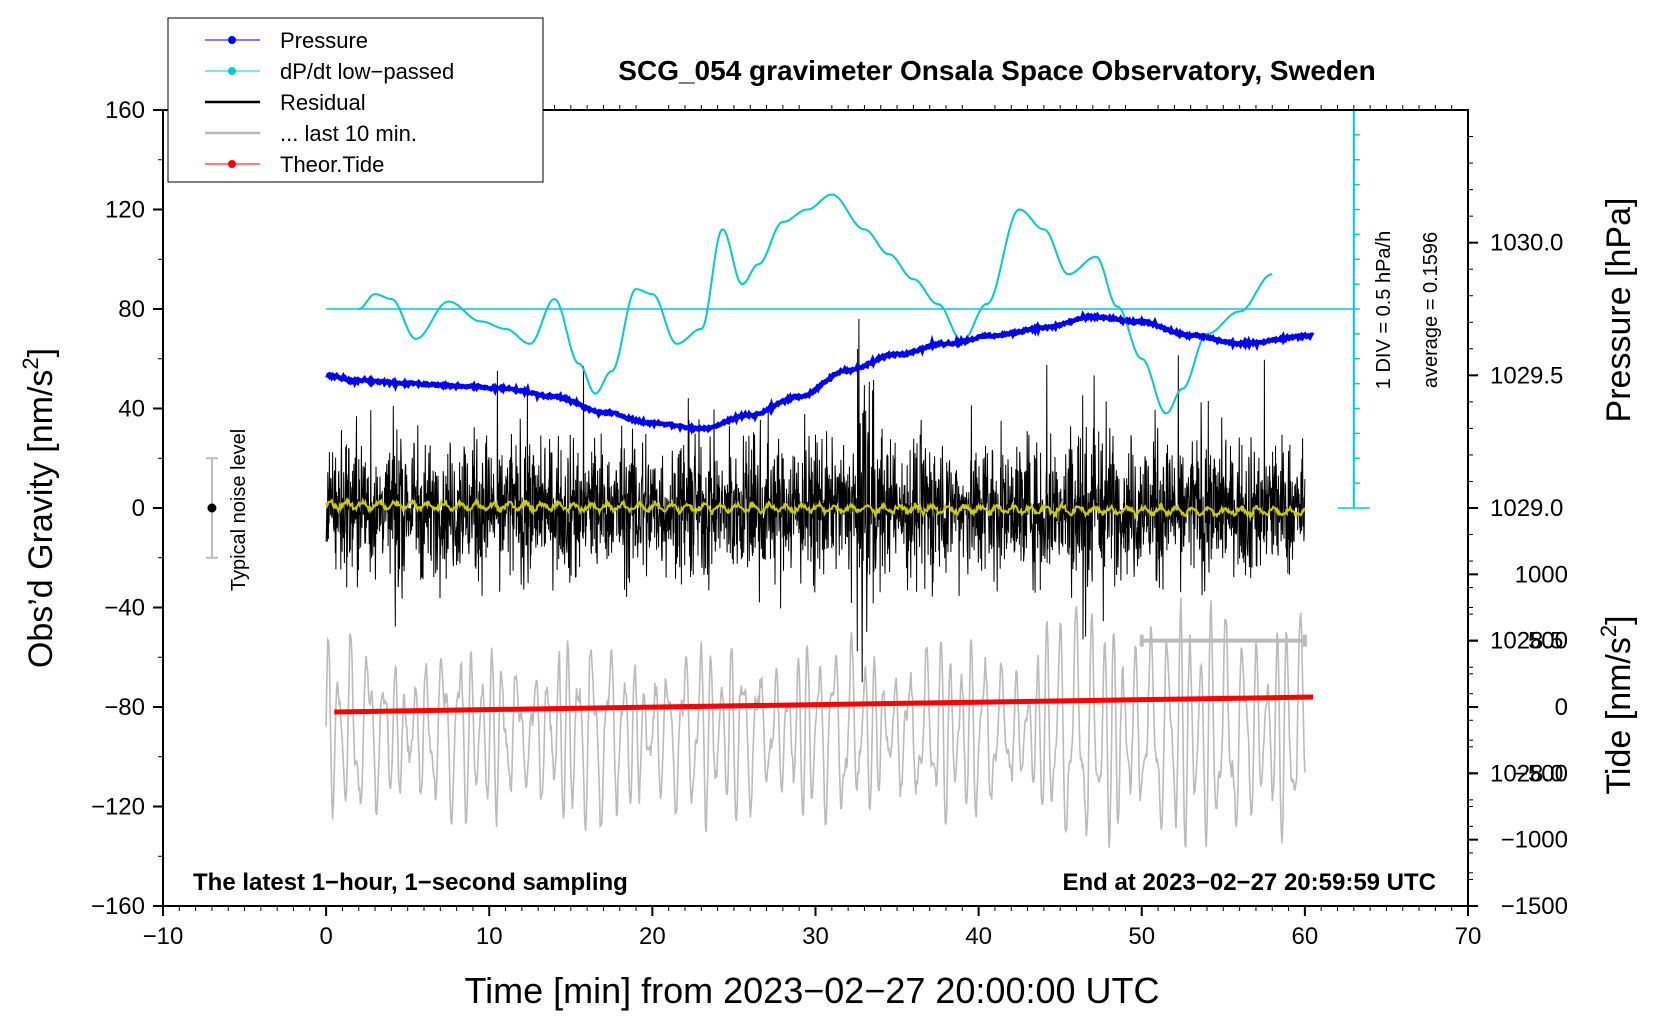 The image size is (1660, 1020). I want to click on y-tick-label: 0, so click(138, 508).